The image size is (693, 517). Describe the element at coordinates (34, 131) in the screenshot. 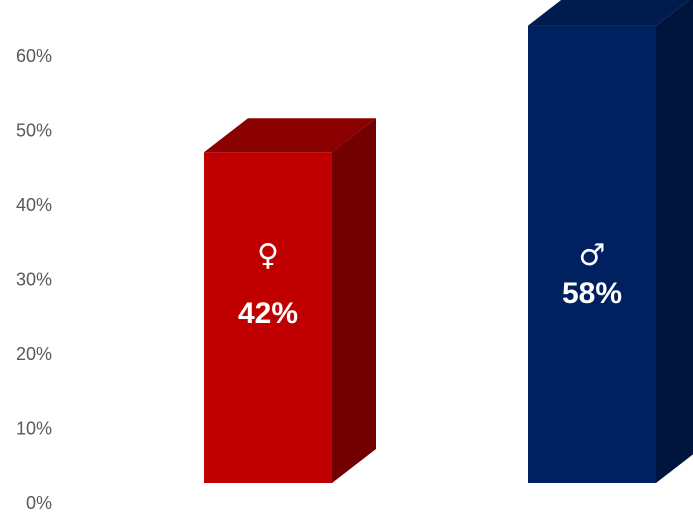

I see `y-tick-label: 50%` at that location.